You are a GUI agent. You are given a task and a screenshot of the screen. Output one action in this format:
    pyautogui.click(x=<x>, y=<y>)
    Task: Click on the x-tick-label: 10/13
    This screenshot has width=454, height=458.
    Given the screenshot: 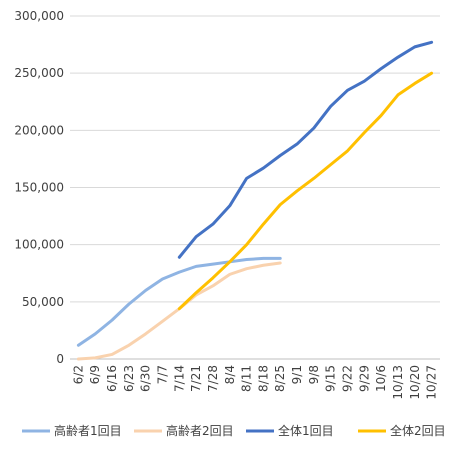 What is the action you would take?
    pyautogui.click(x=398, y=382)
    